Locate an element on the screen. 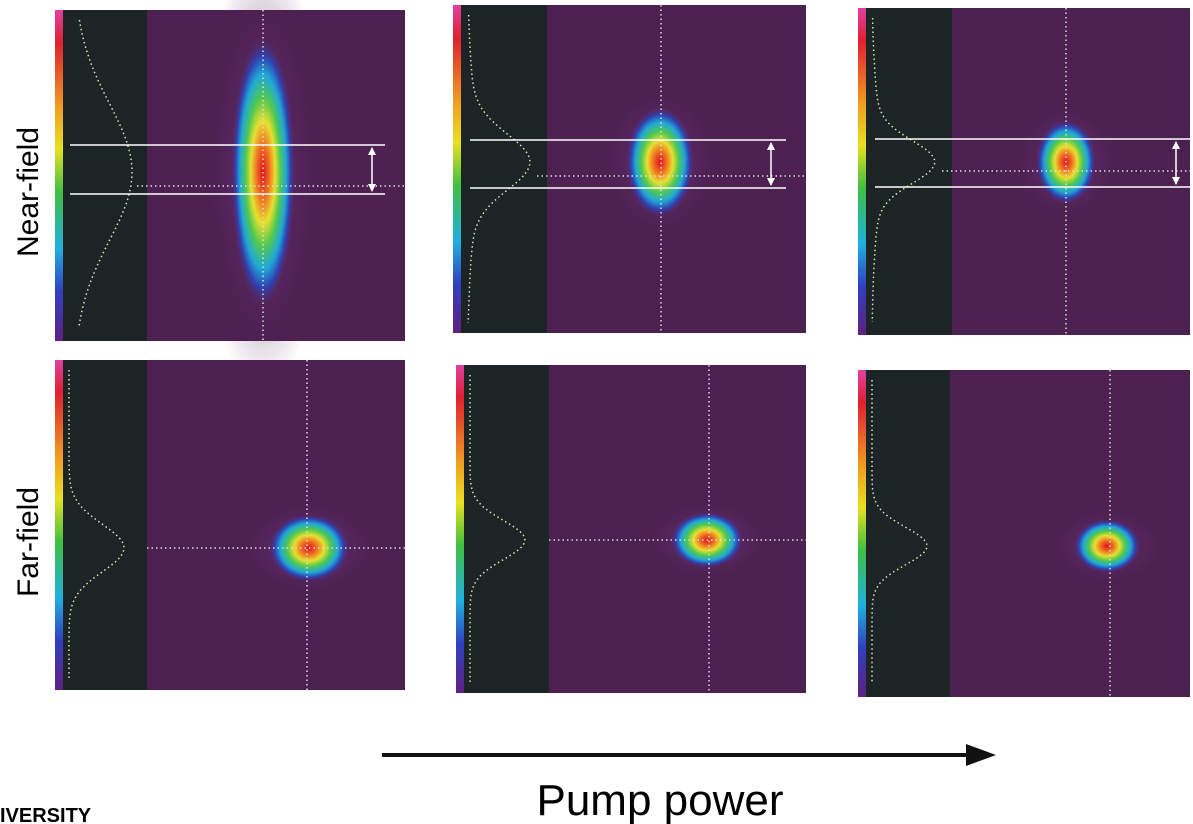 This screenshot has height=824, width=1193. arrow-head is located at coordinates (981, 755).